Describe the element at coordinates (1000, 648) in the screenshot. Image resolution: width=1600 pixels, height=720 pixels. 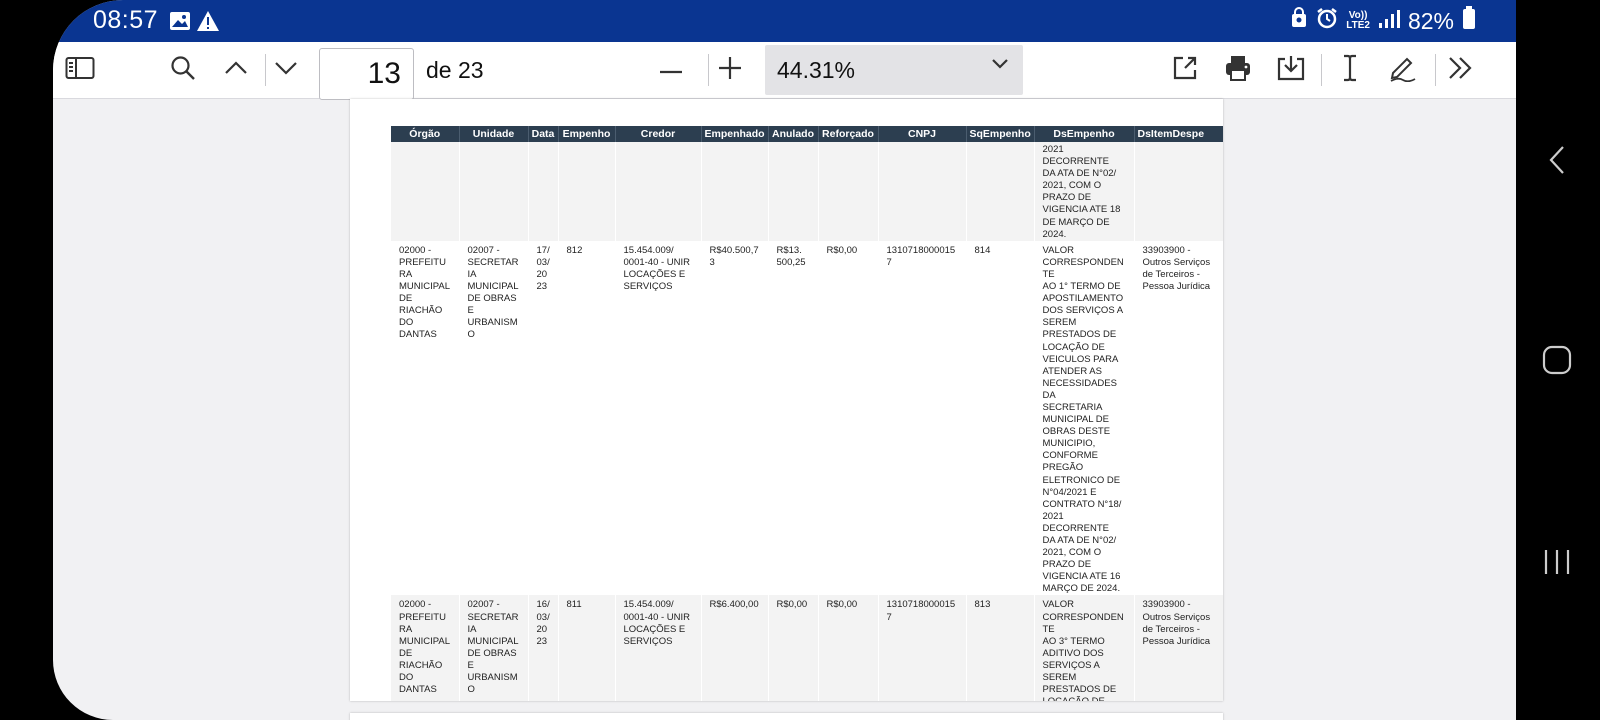
I see `table-cell: 813` at that location.